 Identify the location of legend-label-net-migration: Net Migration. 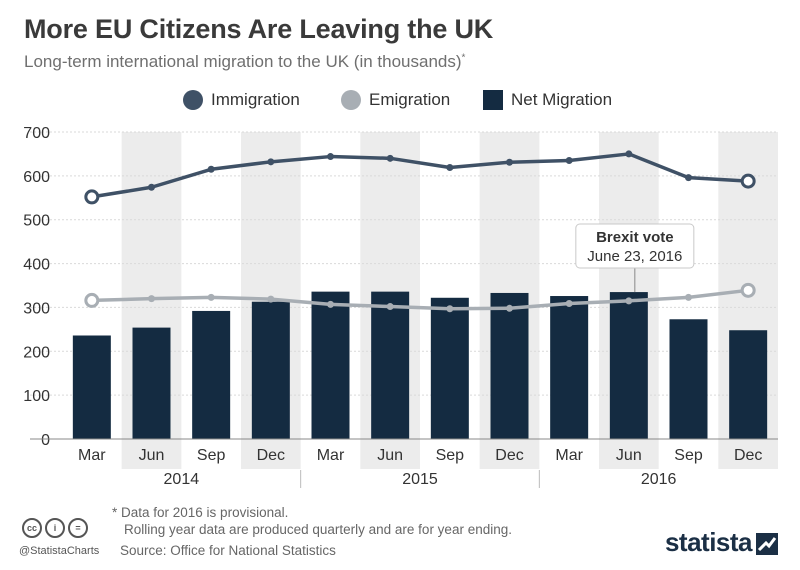
(562, 99).